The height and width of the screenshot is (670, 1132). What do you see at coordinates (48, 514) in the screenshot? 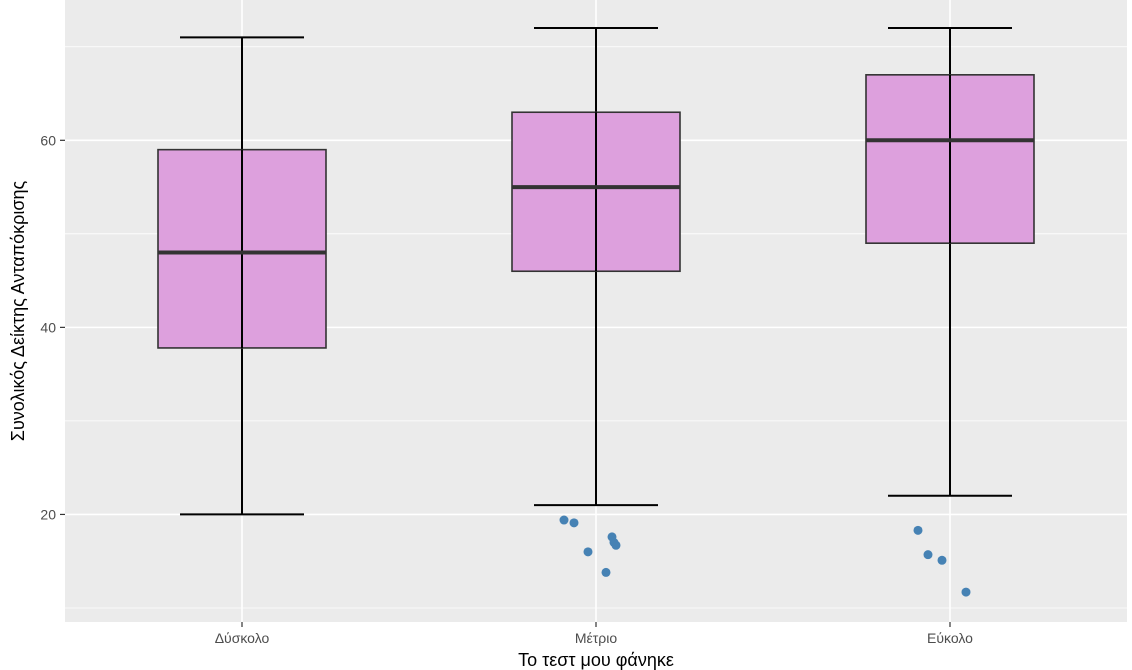
I see `y-tick-label: 20` at bounding box center [48, 514].